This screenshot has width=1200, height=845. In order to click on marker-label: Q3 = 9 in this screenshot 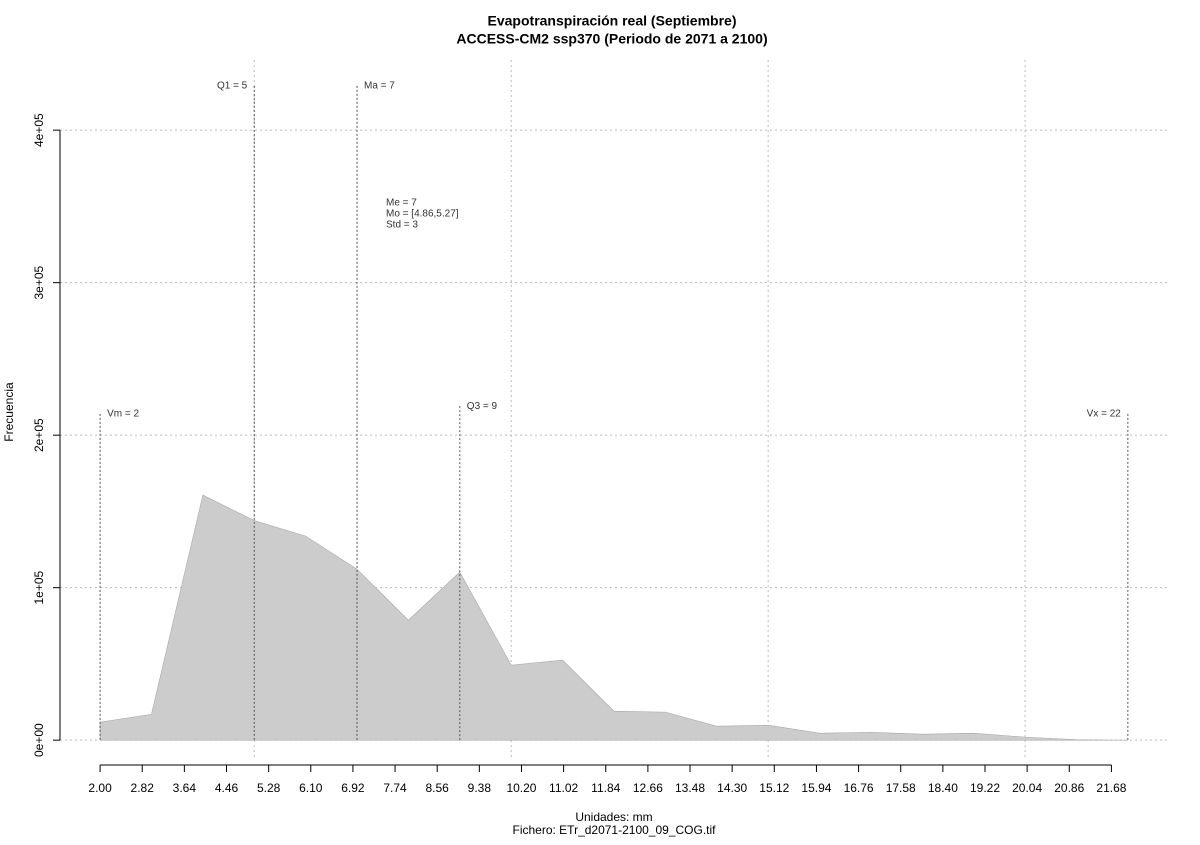, I will do `click(482, 406)`.